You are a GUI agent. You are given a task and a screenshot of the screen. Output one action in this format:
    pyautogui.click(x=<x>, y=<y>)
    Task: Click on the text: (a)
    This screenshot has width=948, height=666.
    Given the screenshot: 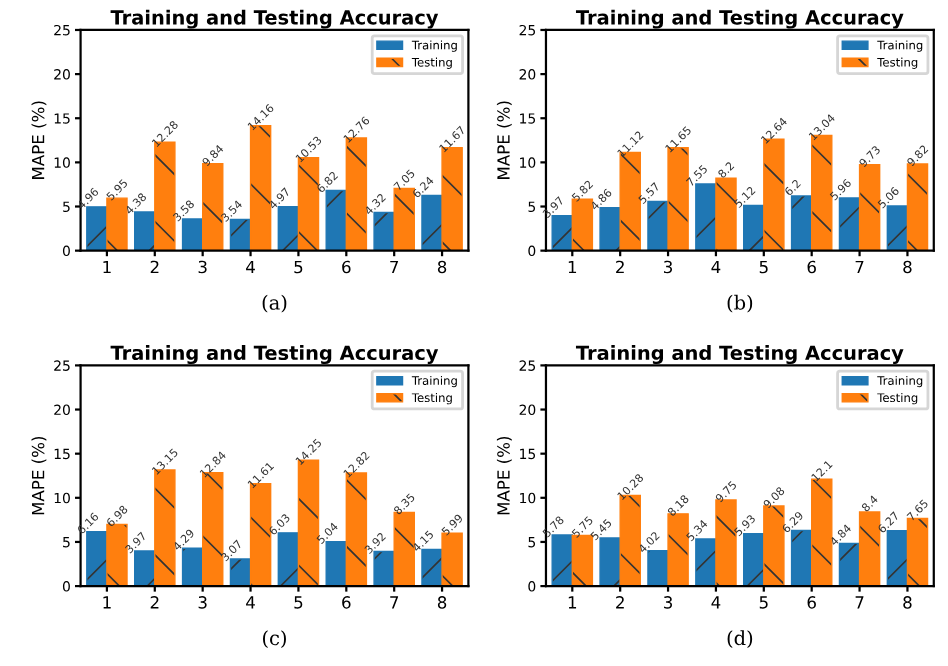 What is the action you would take?
    pyautogui.click(x=274, y=303)
    